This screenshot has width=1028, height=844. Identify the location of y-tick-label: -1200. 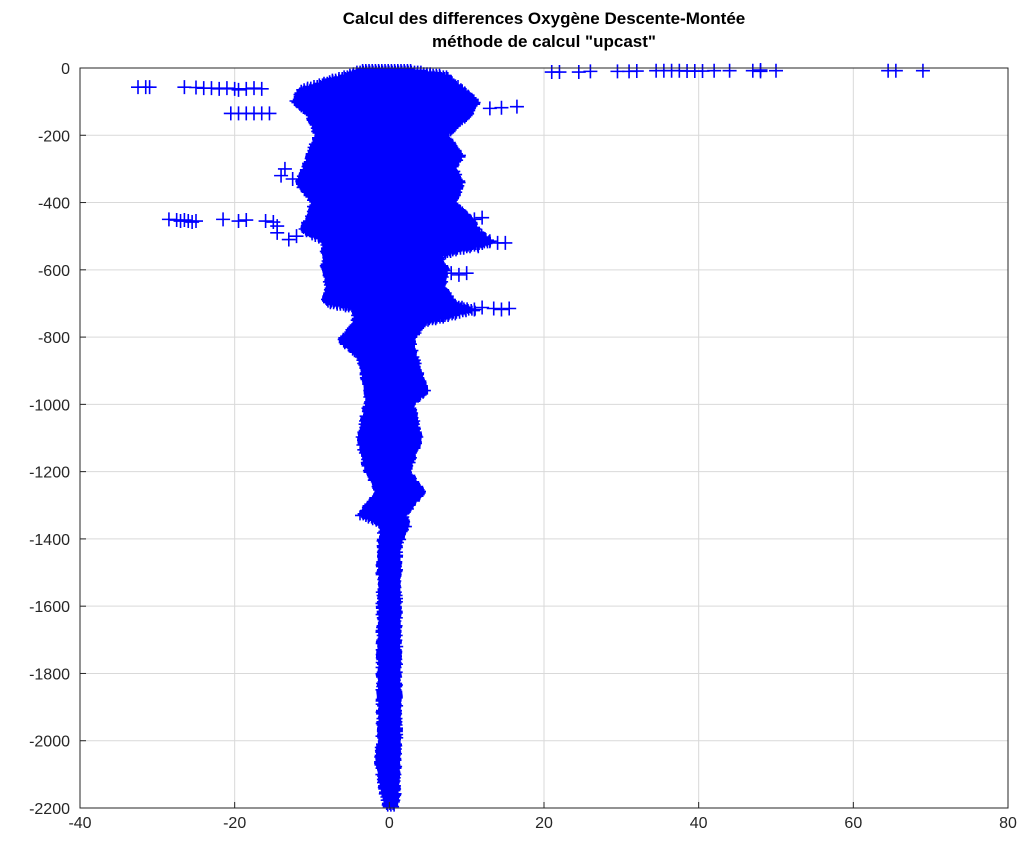
(49, 473).